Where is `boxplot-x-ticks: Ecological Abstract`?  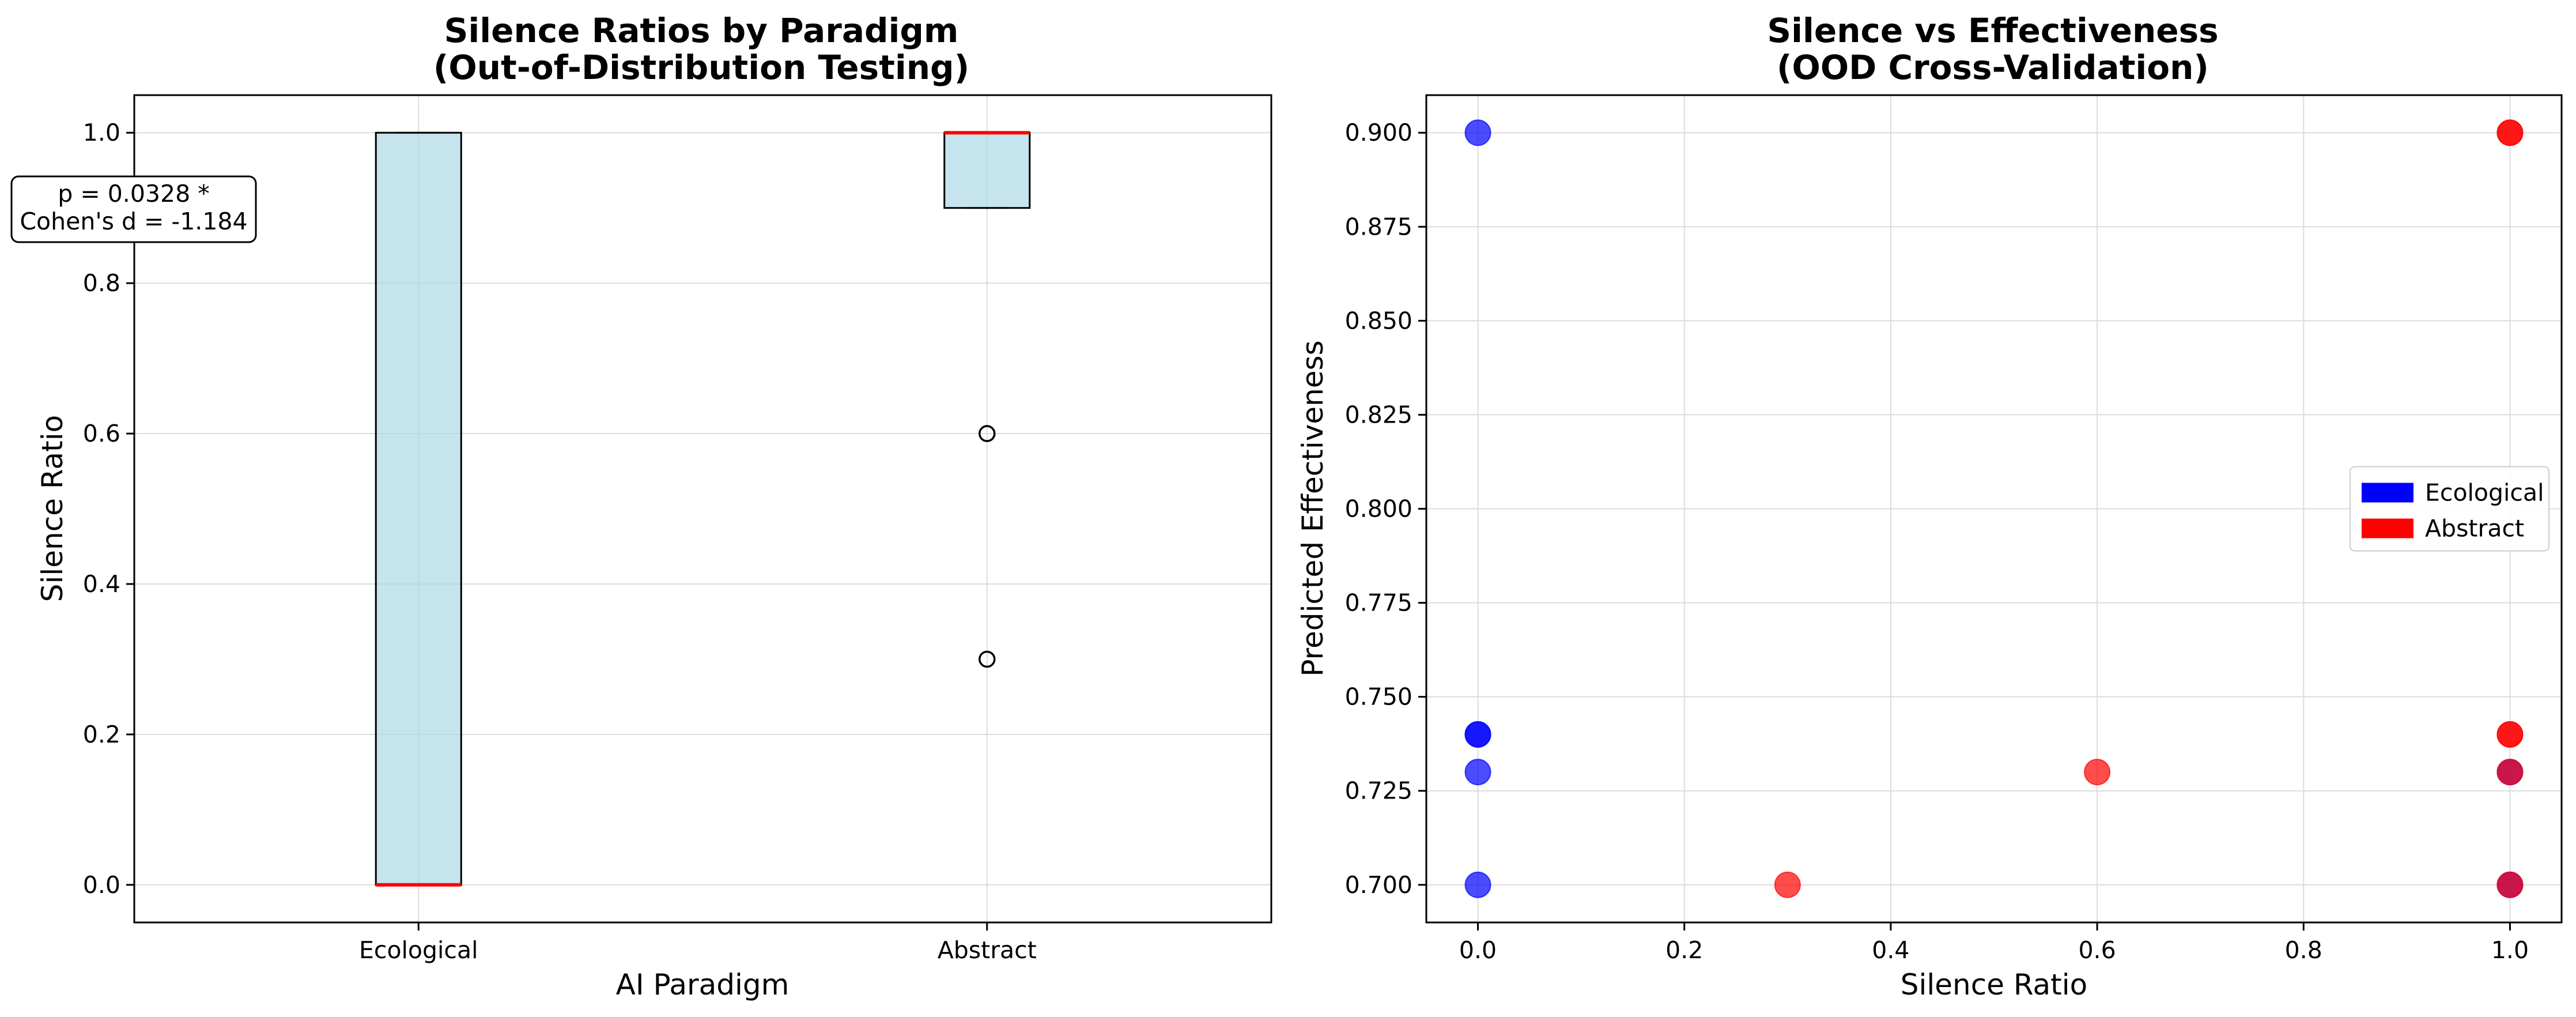
boxplot-x-ticks: Ecological Abstract is located at coordinates (698, 943).